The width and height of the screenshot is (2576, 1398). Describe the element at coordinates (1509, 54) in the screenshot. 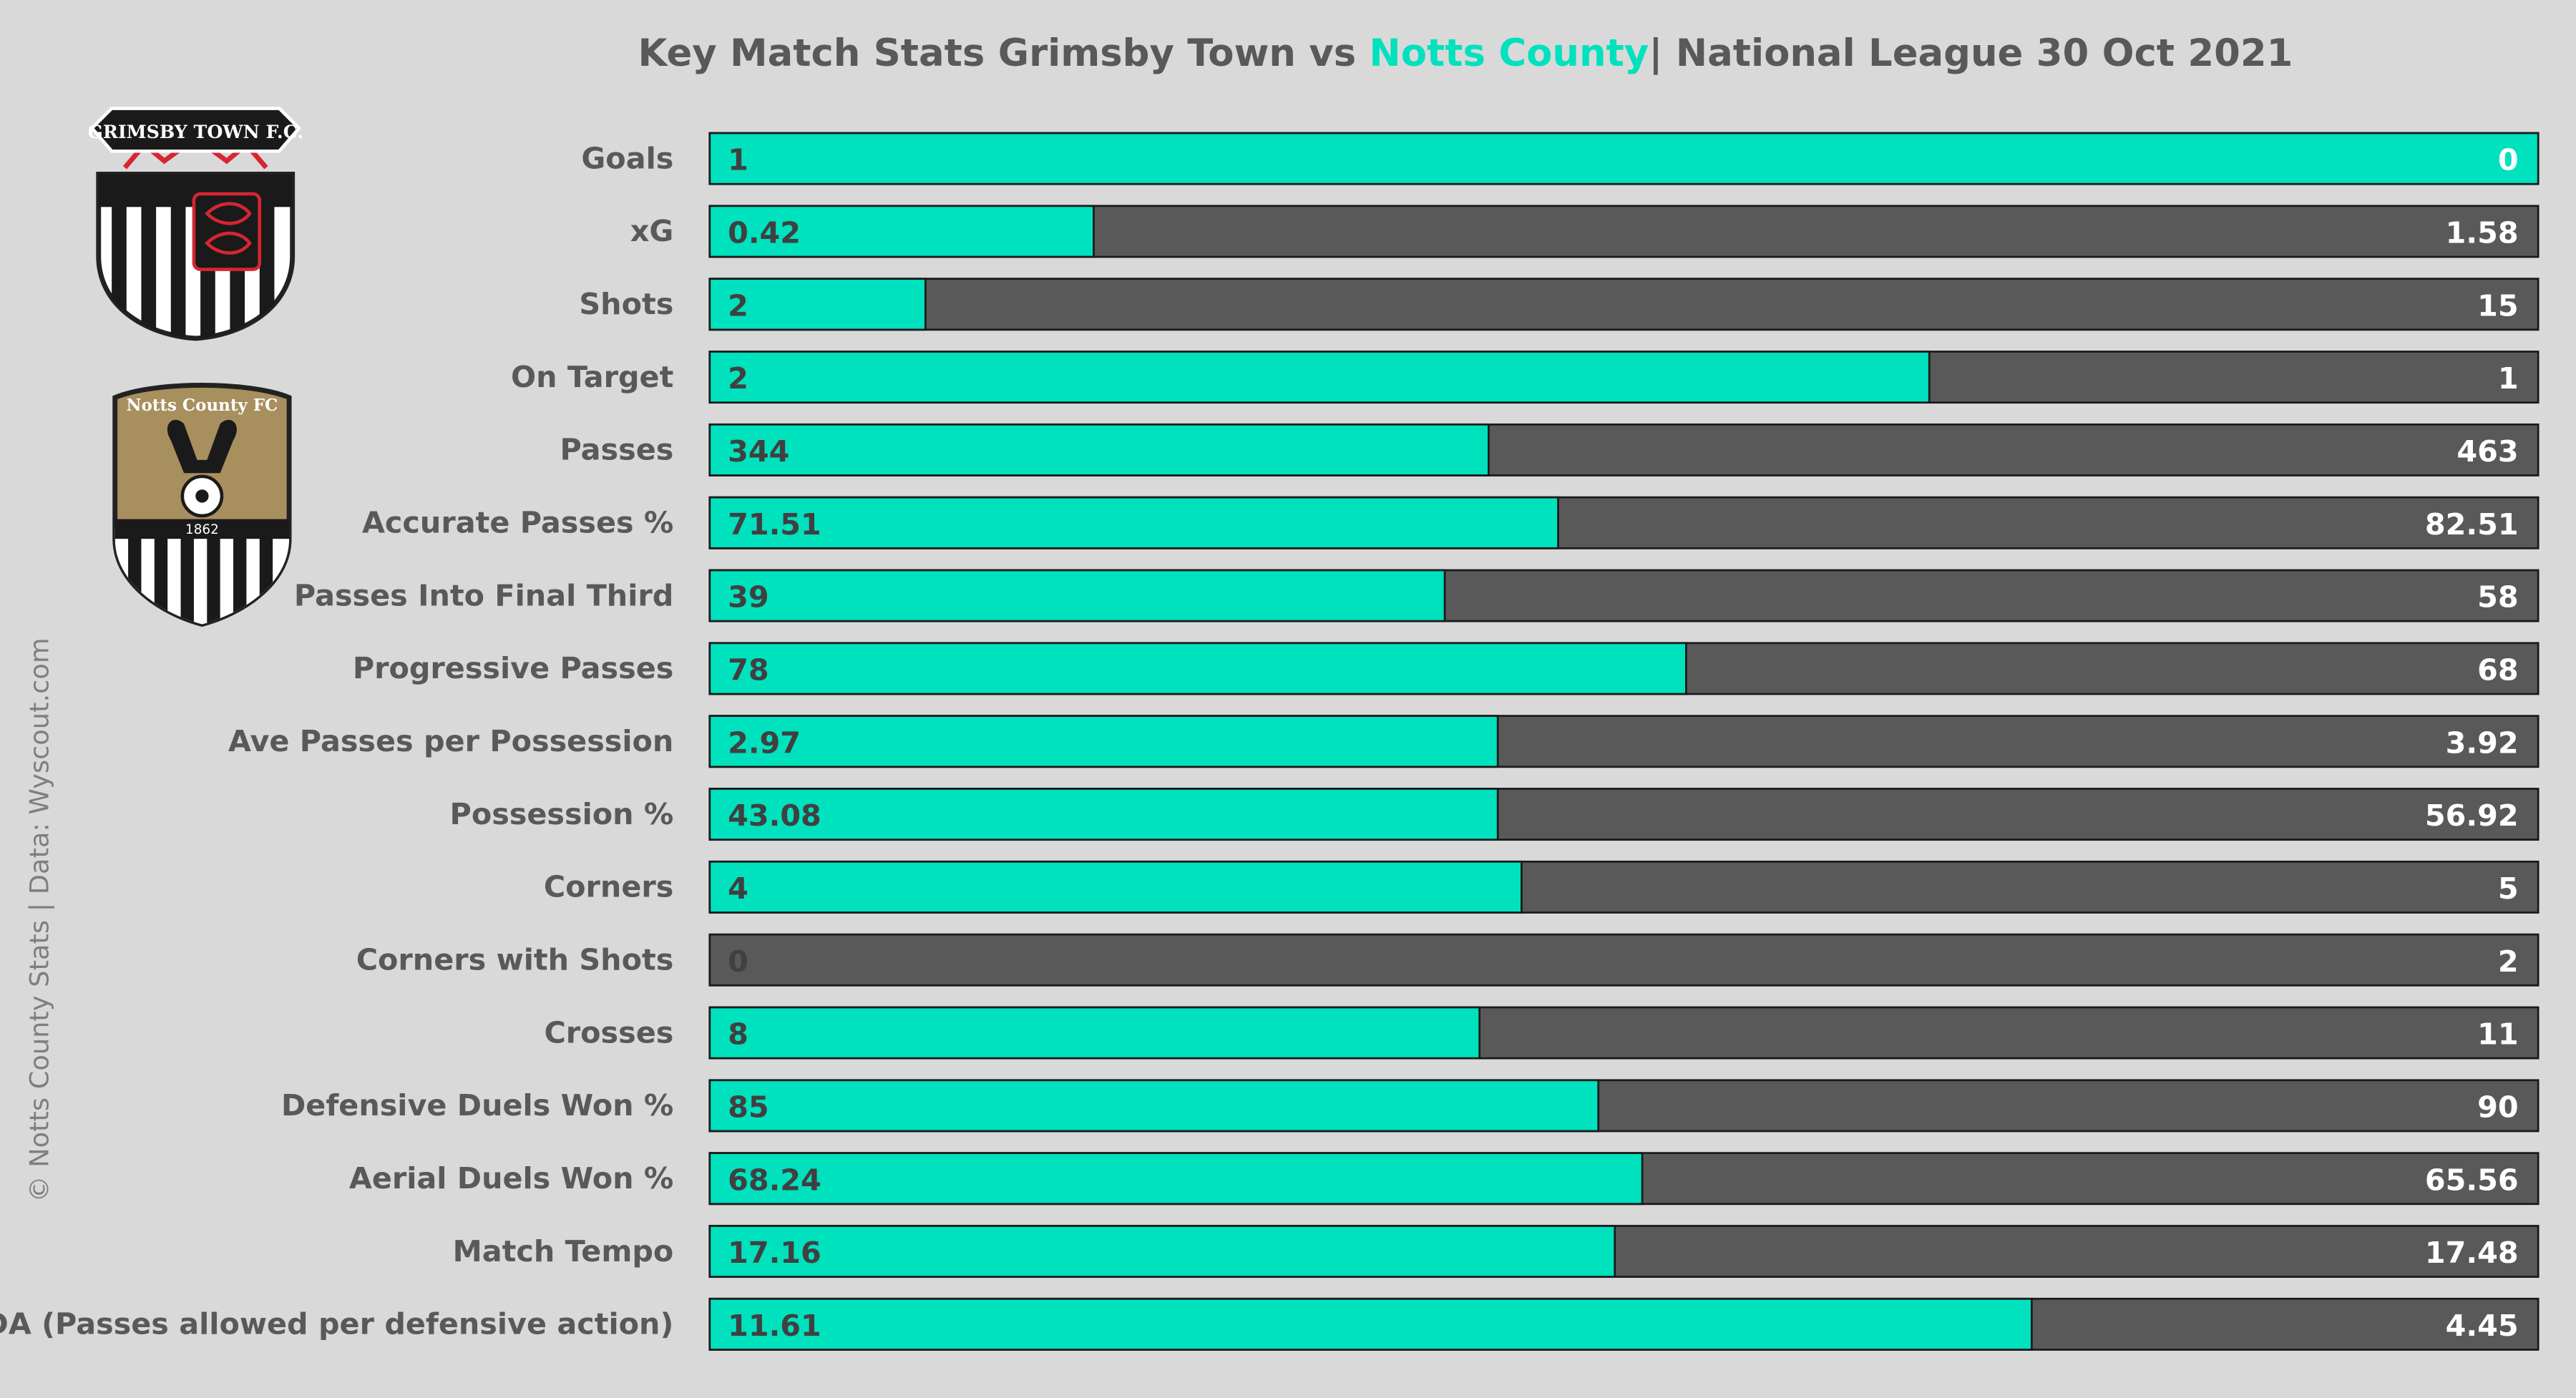

I see `title-highlight: Notts County` at that location.